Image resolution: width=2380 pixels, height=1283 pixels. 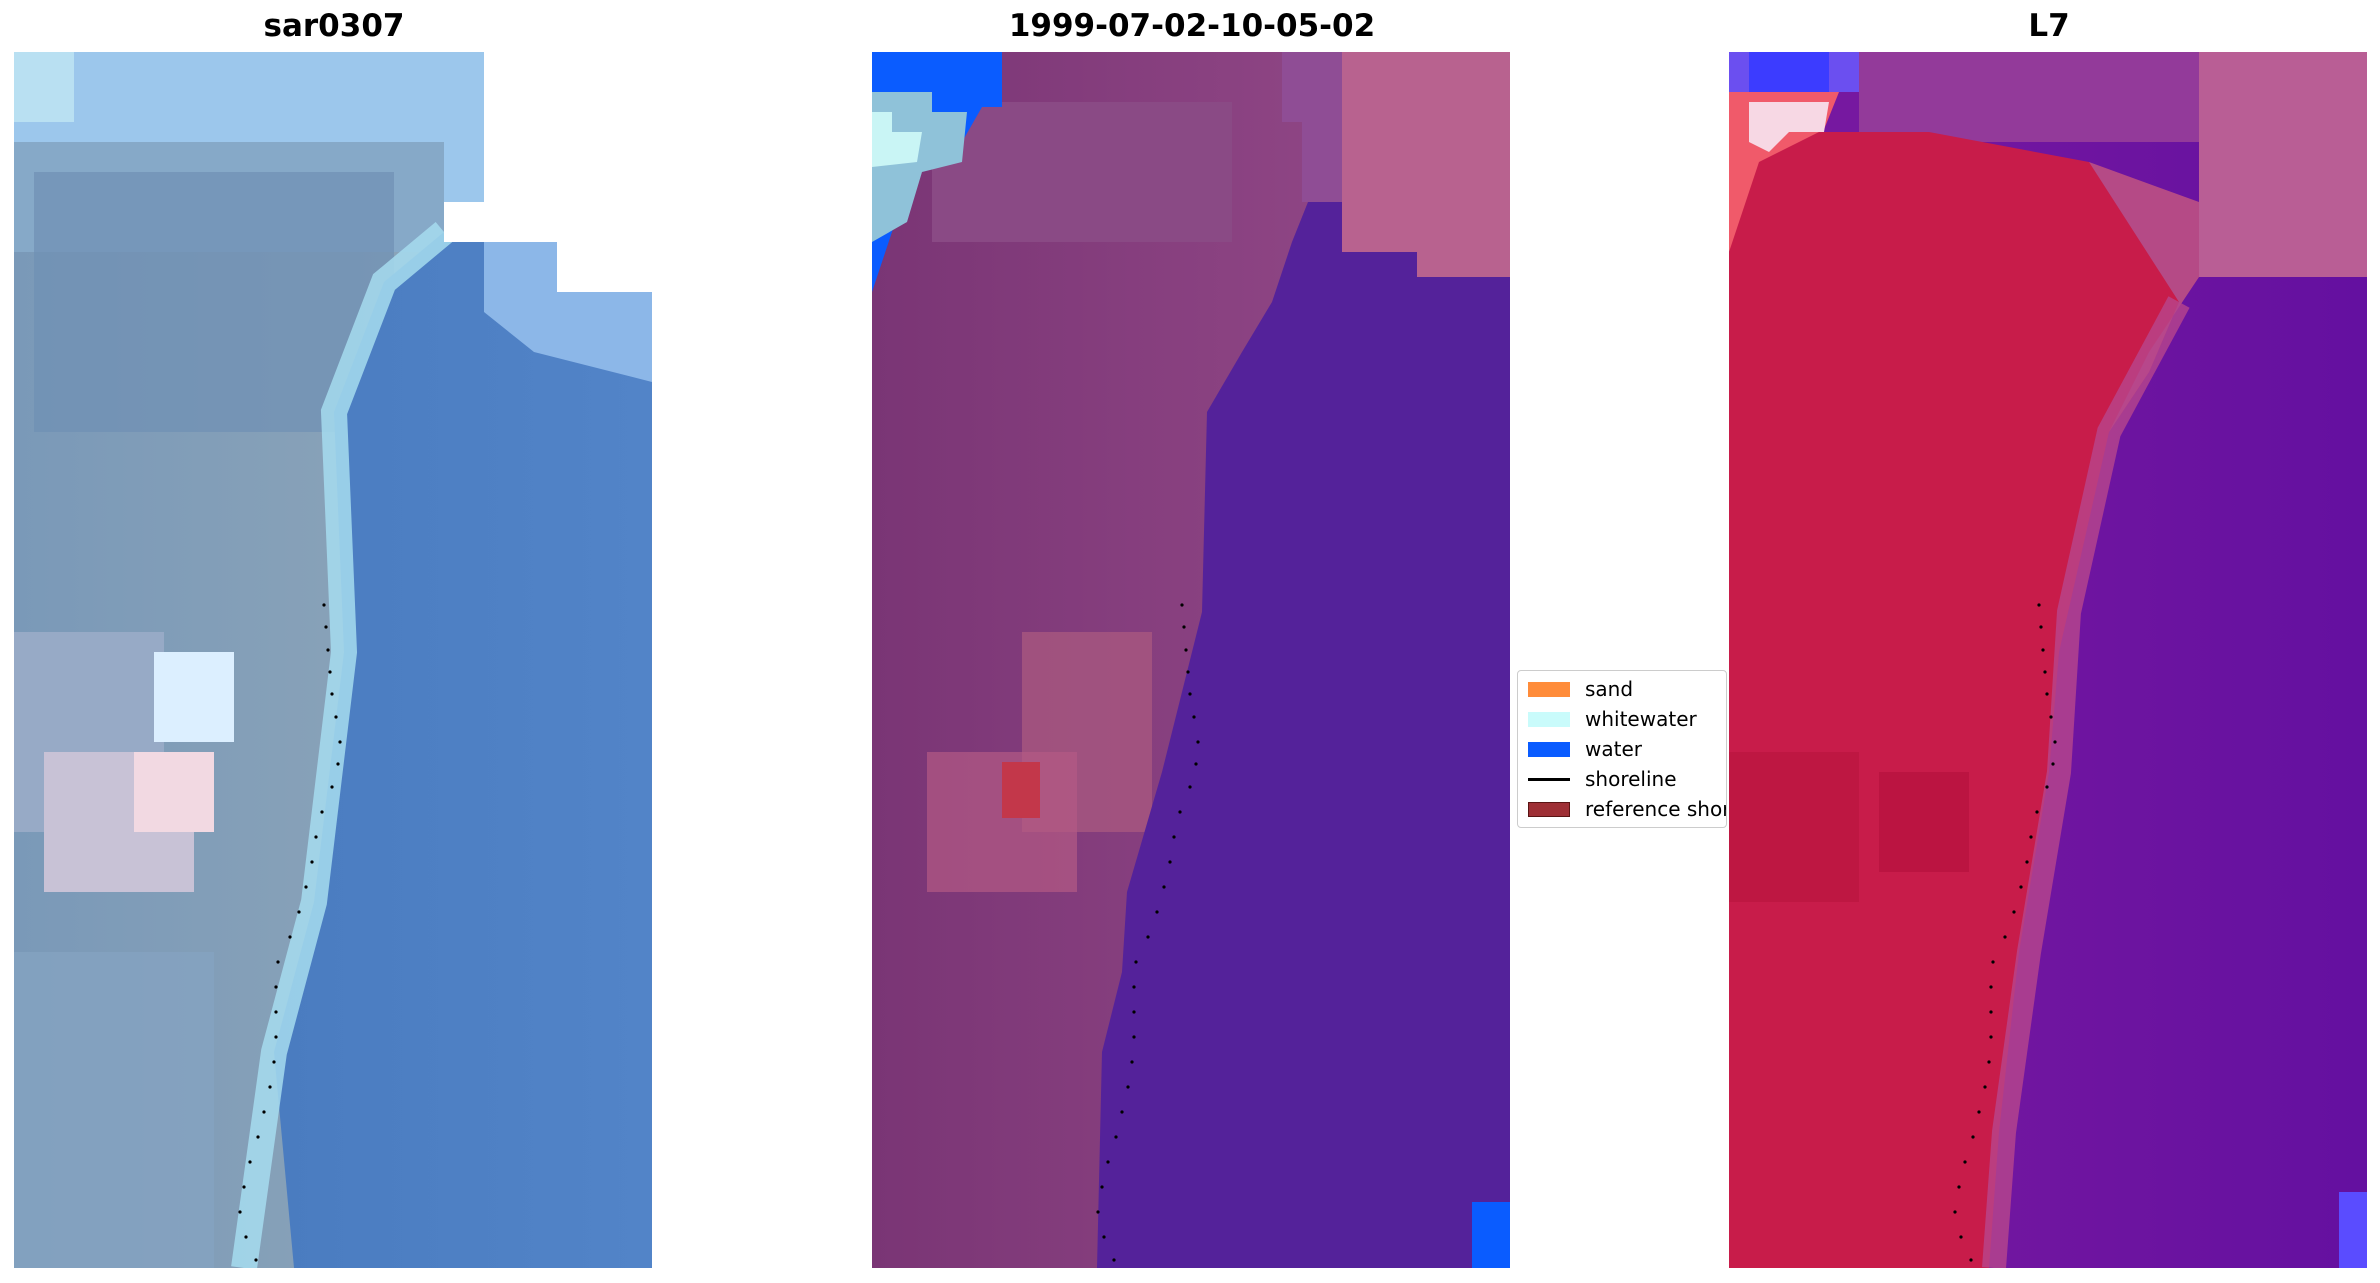 I want to click on rgb-surf-zone, so click(x=342, y=745).